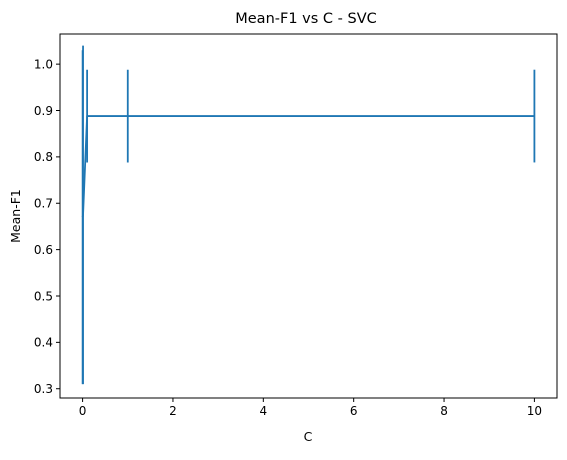 Image resolution: width=567 pixels, height=460 pixels. Describe the element at coordinates (43, 343) in the screenshot. I see `y-tick-label: 0.4` at that location.